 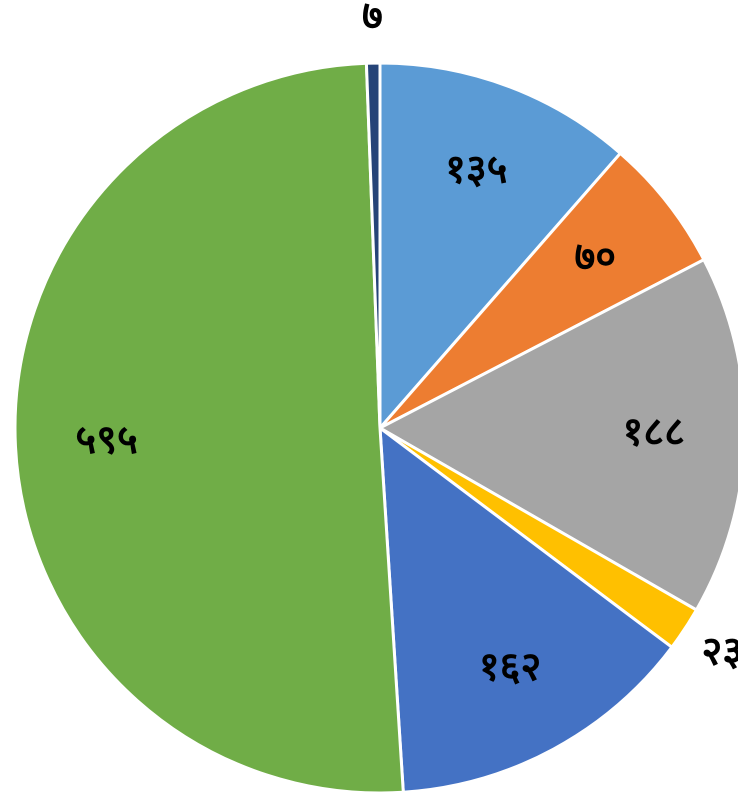 What do you see at coordinates (476, 170) in the screenshot?
I see `data-label: १३५` at bounding box center [476, 170].